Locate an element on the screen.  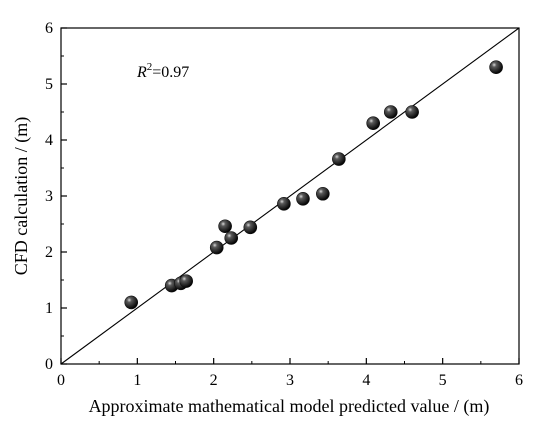
y-tick-label: 0 is located at coordinates (49, 364).